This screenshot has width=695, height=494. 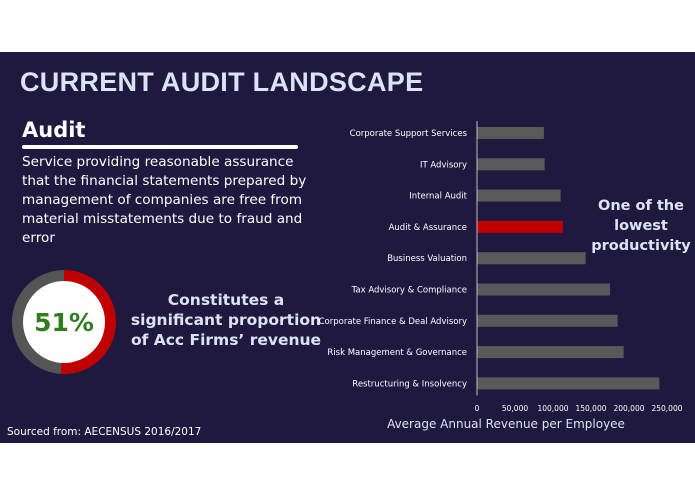 What do you see at coordinates (409, 134) in the screenshot?
I see `category-label: Corporate Support Services` at bounding box center [409, 134].